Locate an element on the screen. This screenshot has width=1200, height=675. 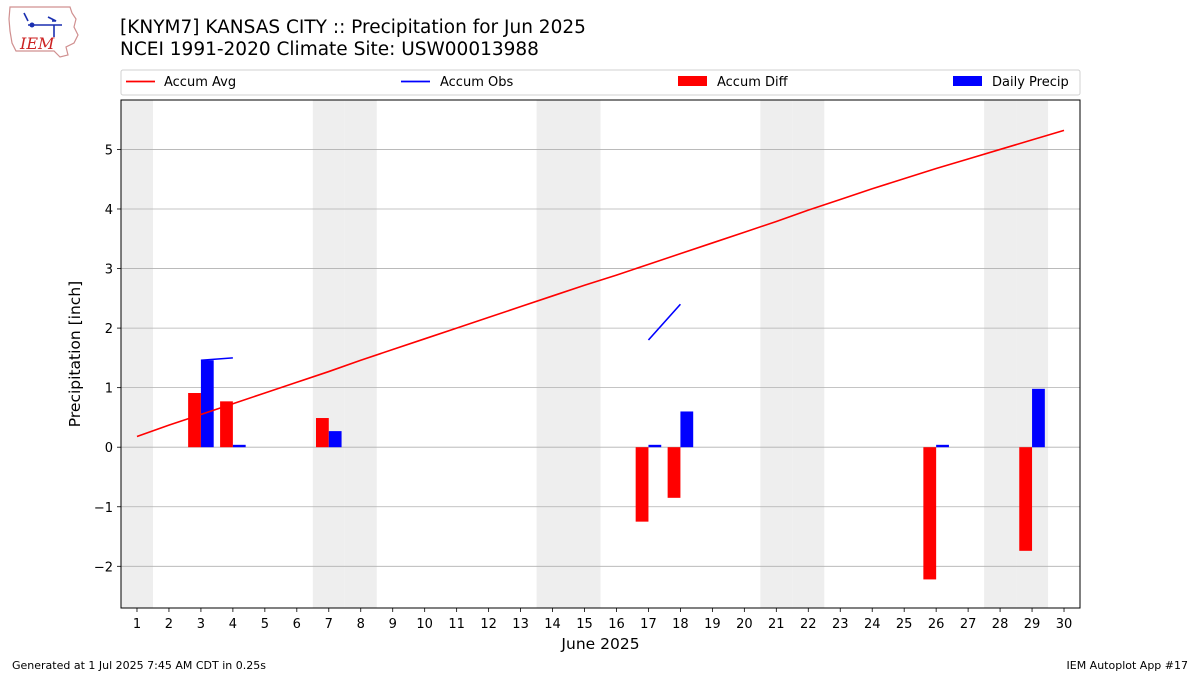
x-tick-label: 3 is located at coordinates (201, 624).